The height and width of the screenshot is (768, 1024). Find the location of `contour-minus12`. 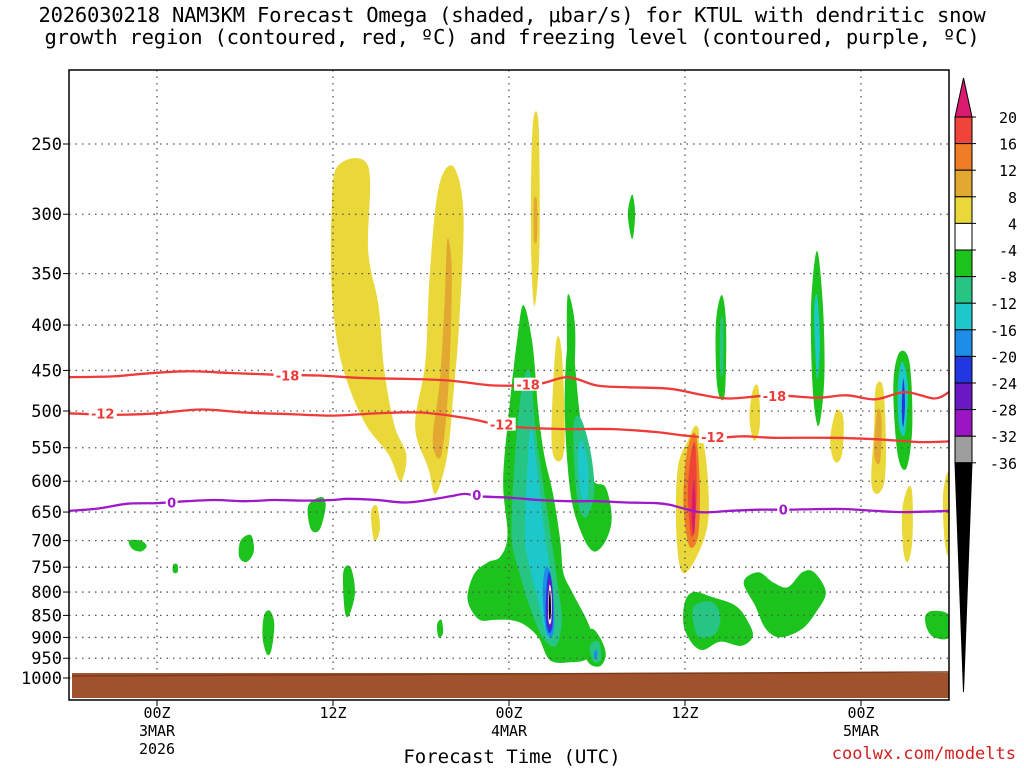

contour-minus12 is located at coordinates (509, 426).